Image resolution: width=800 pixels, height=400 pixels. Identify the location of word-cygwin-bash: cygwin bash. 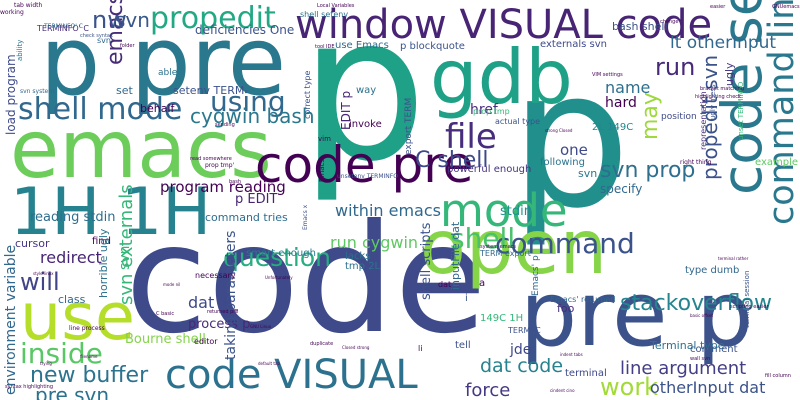
(252, 116).